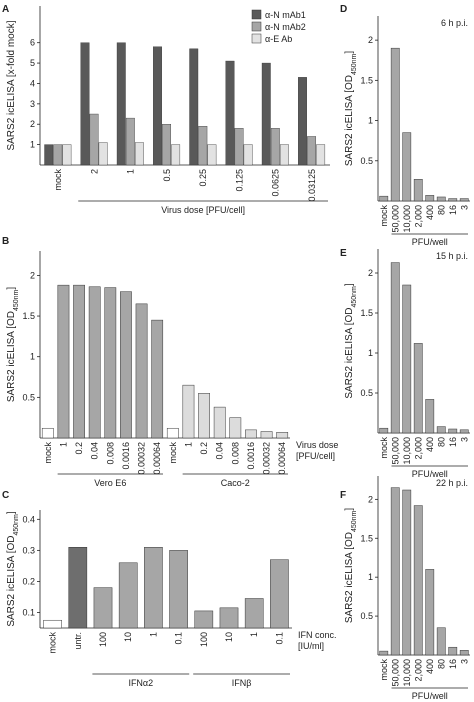  I want to click on y-tick-label: 6, so click(32, 43).